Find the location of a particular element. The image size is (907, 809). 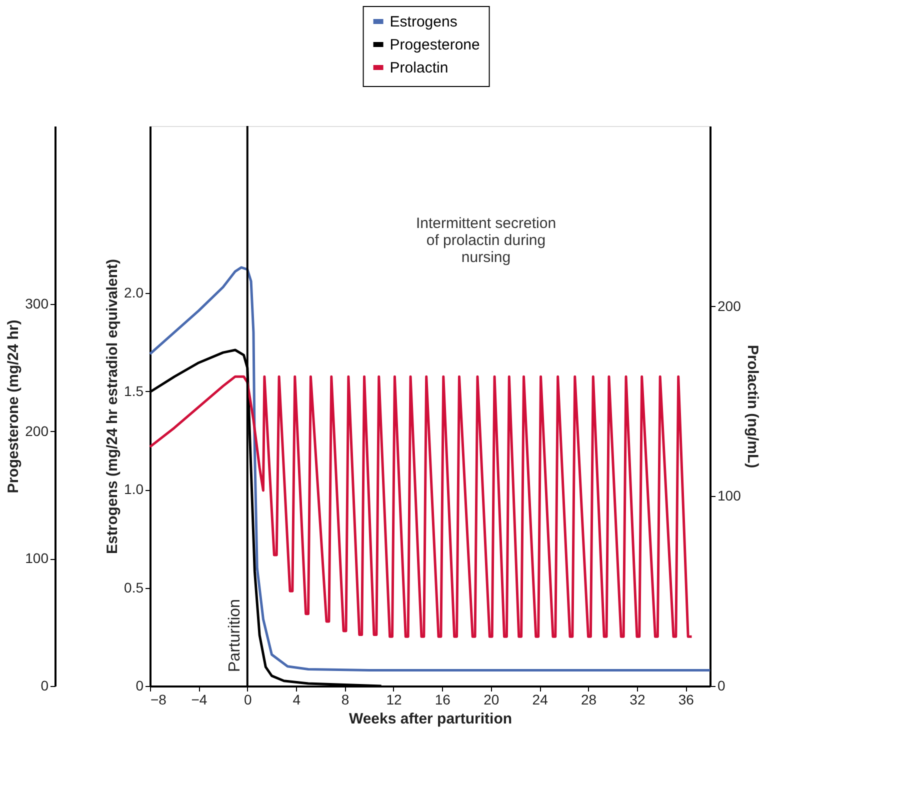

y3-tick-label: 300 is located at coordinates (37, 304).